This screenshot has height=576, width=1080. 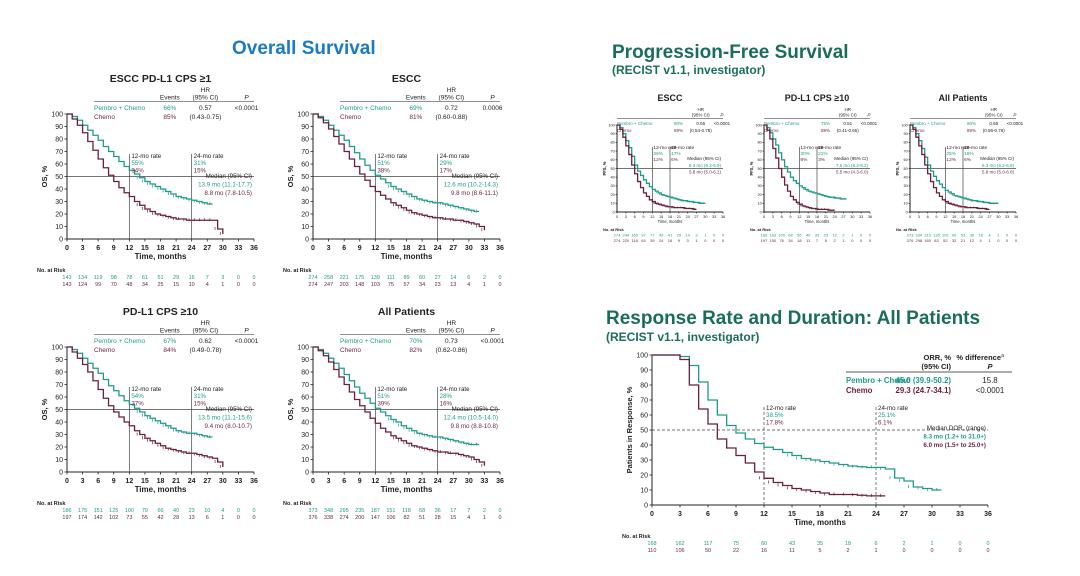 What do you see at coordinates (804, 160) in the screenshot?
I see `rate-chemo: 9%` at bounding box center [804, 160].